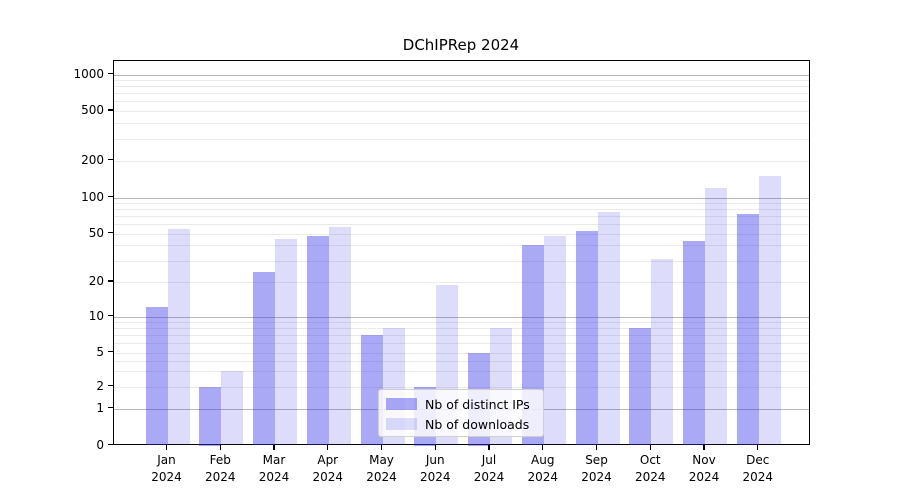 The image size is (900, 500). Describe the element at coordinates (88, 73) in the screenshot. I see `y-axis-tick-label: 1000` at that location.